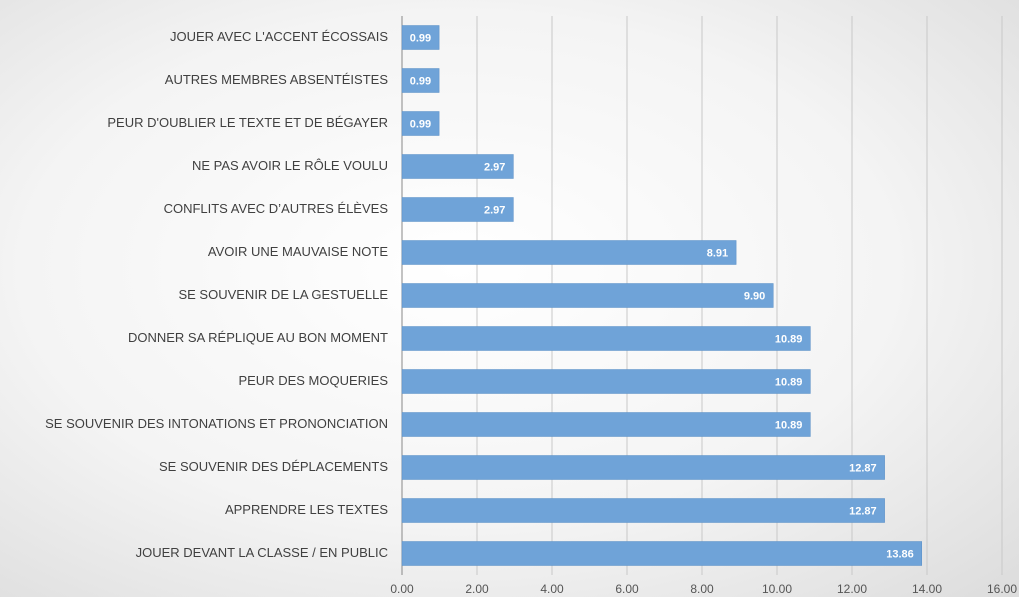 The height and width of the screenshot is (597, 1019). Describe the element at coordinates (1002, 589) in the screenshot. I see `x-tick-label: 16.00` at that location.